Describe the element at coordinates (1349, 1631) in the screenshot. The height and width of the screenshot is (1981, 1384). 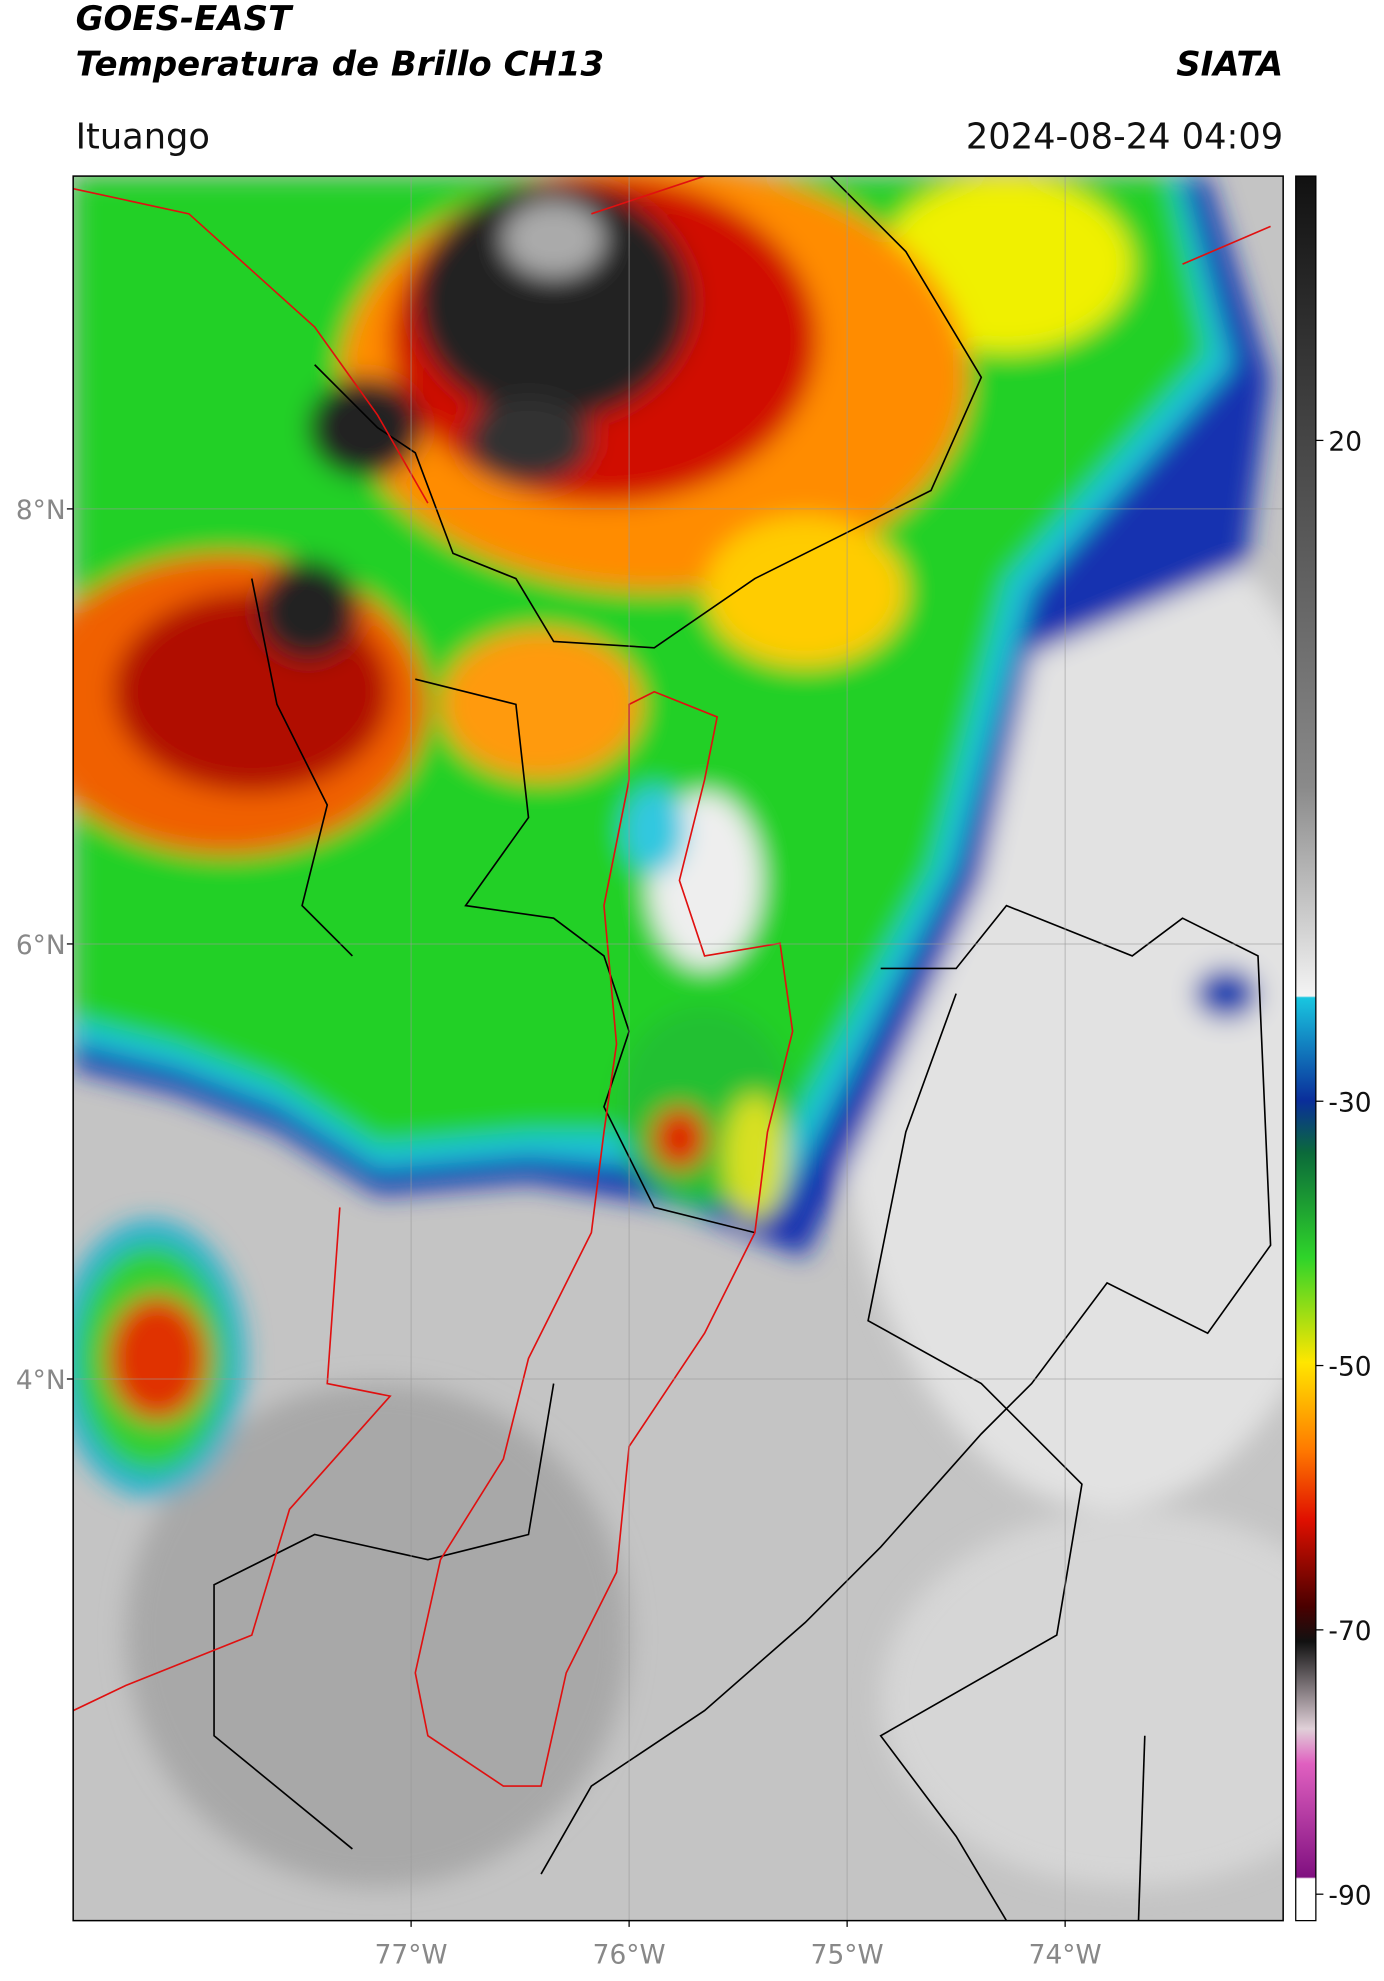
I see `colorbar-label: -70` at that location.